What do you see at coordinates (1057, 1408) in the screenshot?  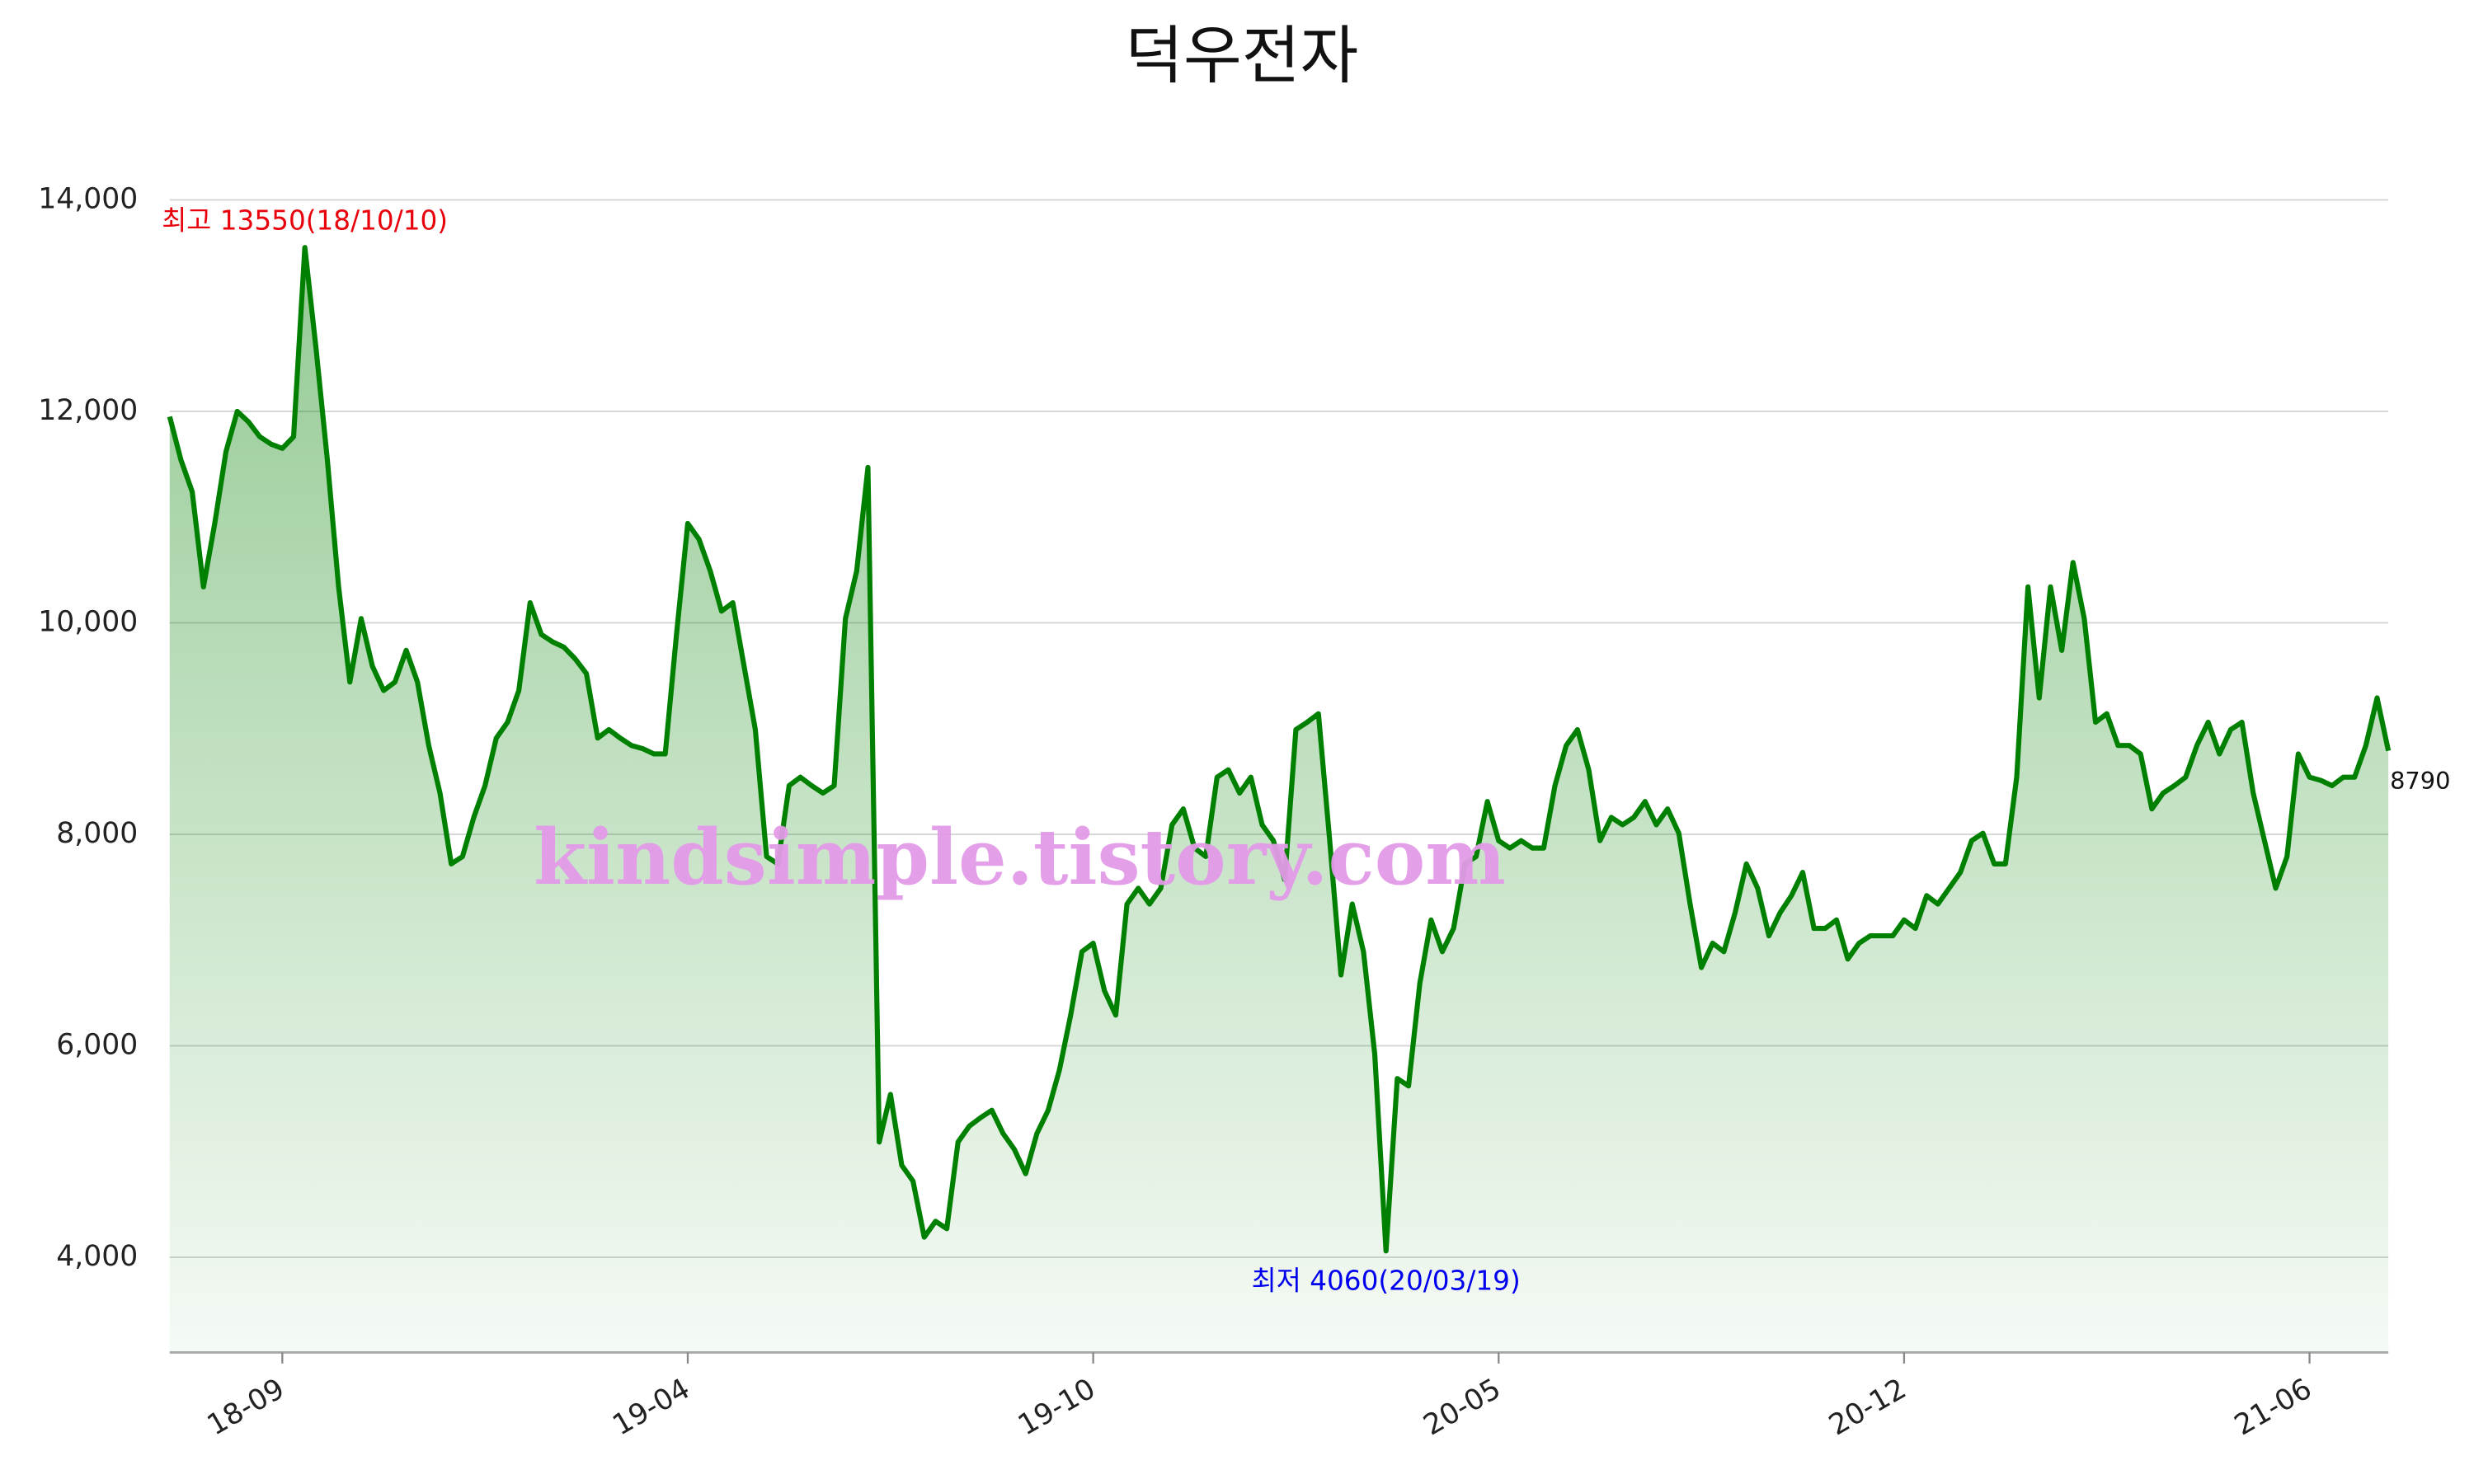 I see `x-tick-label: 19-10` at bounding box center [1057, 1408].